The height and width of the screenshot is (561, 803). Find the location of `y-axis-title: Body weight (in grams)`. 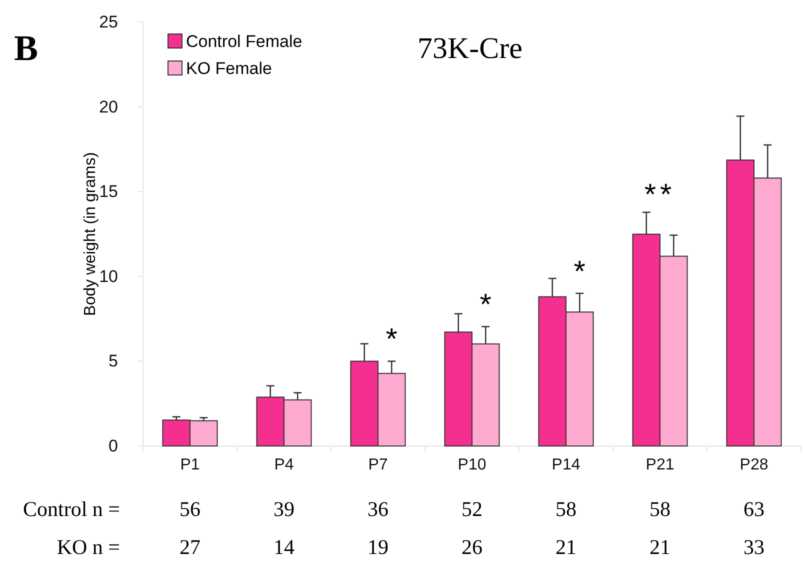

y-axis-title: Body weight (in grams) is located at coordinates (90, 234).